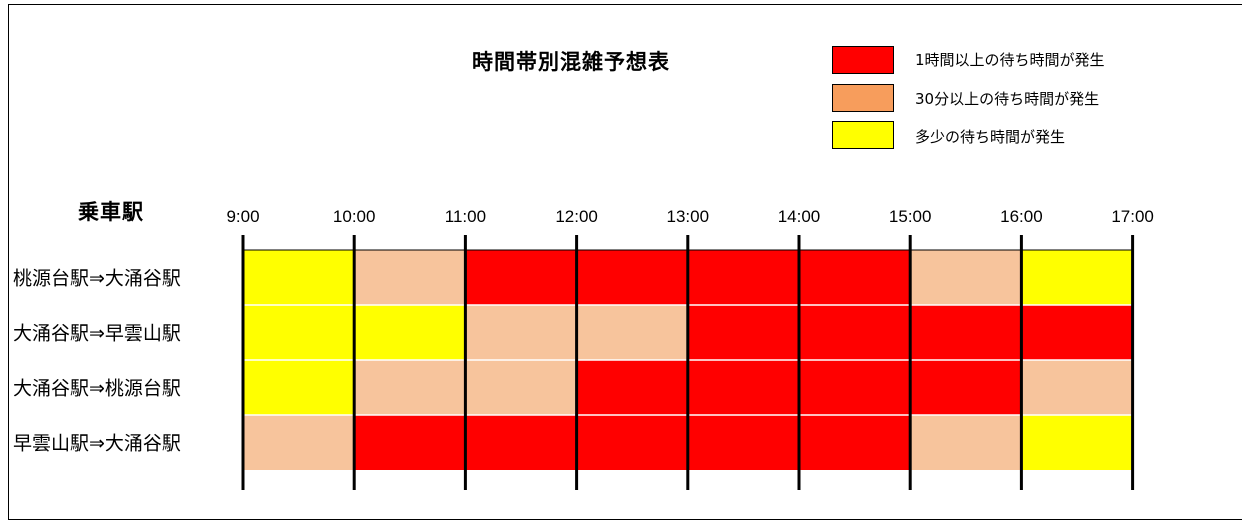 The image size is (1245, 521). What do you see at coordinates (632, 332) in the screenshot?
I see `heatmap-cell-r1-c3` at bounding box center [632, 332].